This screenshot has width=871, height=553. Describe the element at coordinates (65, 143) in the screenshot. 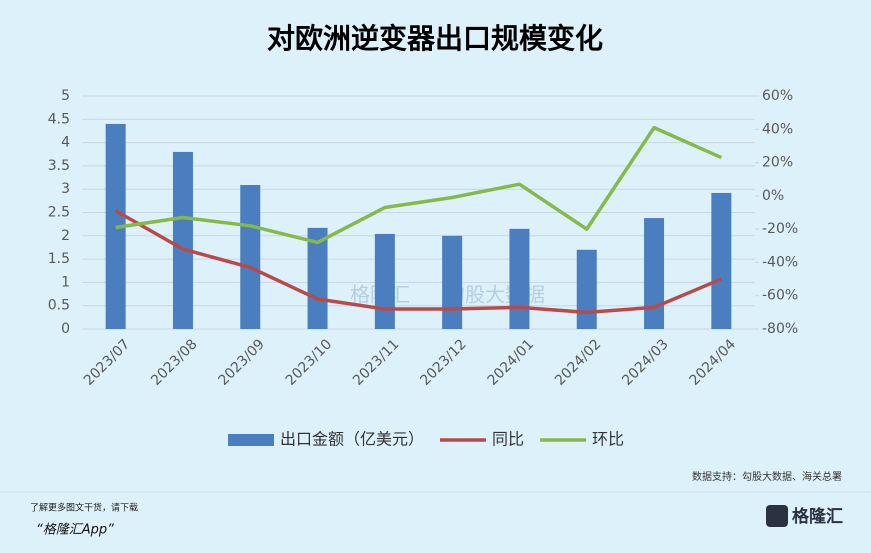

I see `y-tick-label: 4` at that location.